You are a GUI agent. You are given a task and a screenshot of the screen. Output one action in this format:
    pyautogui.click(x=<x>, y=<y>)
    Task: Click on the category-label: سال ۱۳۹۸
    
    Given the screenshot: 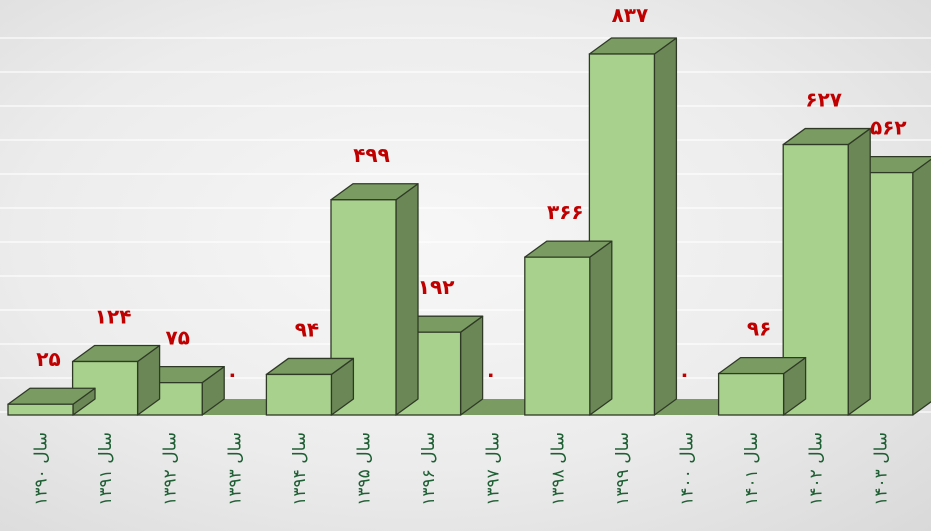 What is the action you would take?
    pyautogui.click(x=558, y=469)
    